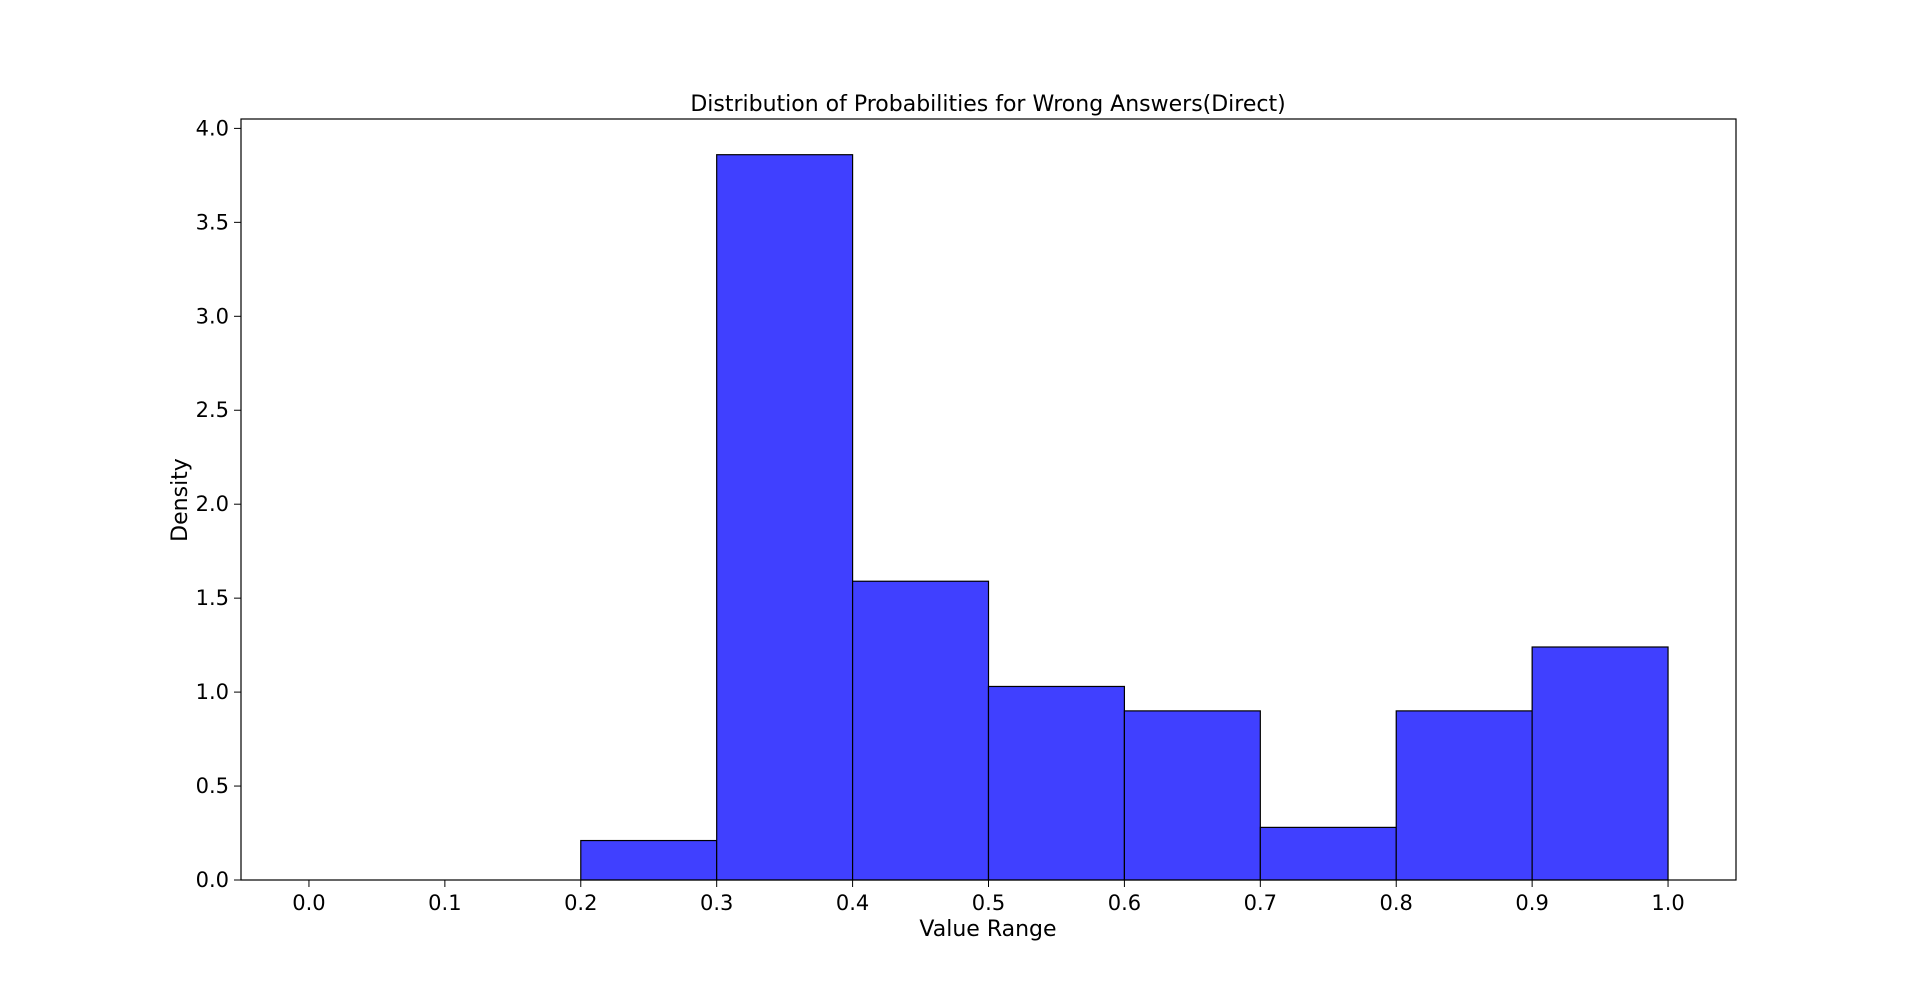  Describe the element at coordinates (212, 692) in the screenshot. I see `y-tick-label: 1.0` at that location.